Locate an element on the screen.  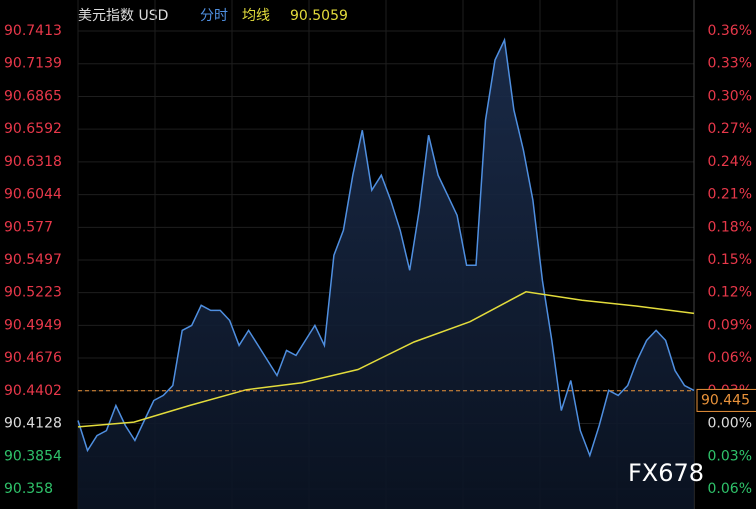
y-tick-label: 90.3854 is located at coordinates (33, 456).